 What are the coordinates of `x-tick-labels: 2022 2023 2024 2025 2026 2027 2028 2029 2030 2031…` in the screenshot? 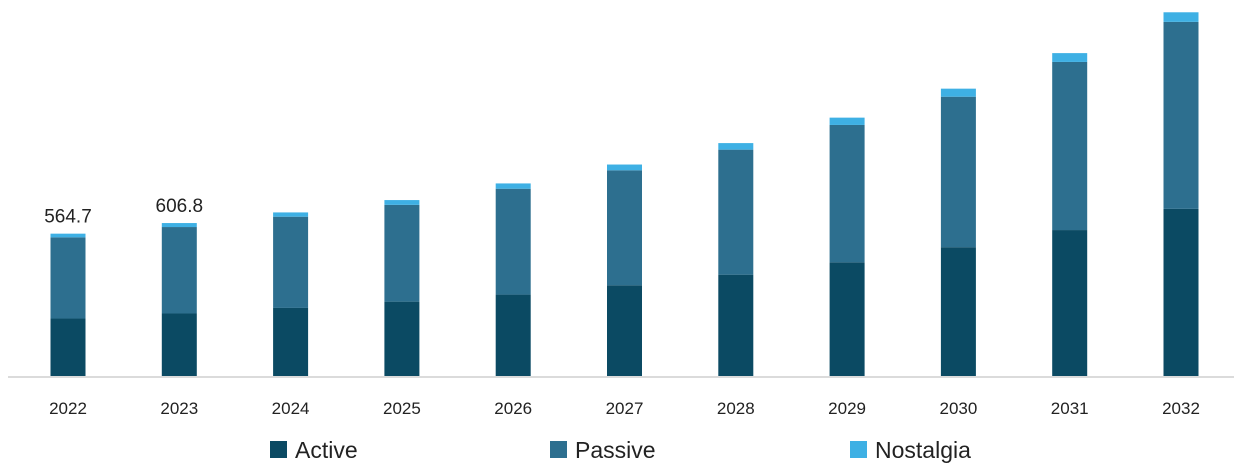 It's located at (624, 408).